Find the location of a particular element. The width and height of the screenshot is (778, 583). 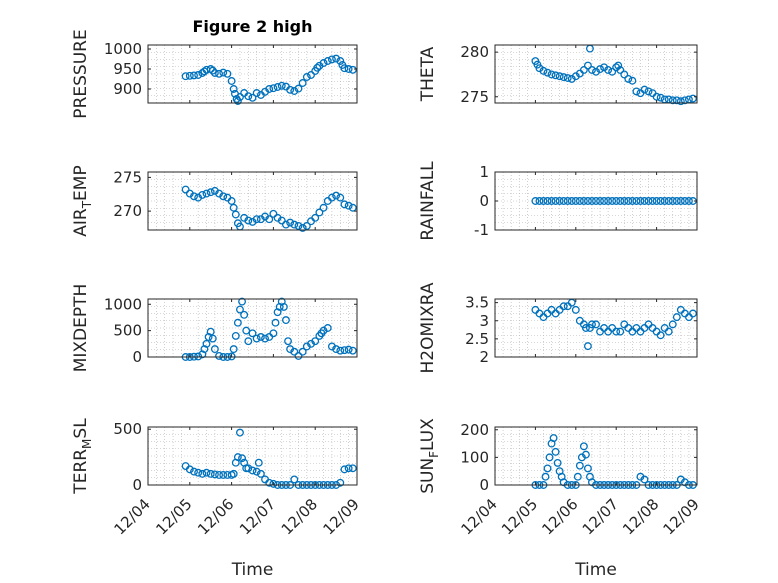

y-axis-label: SUNFLUX is located at coordinates (429, 456).